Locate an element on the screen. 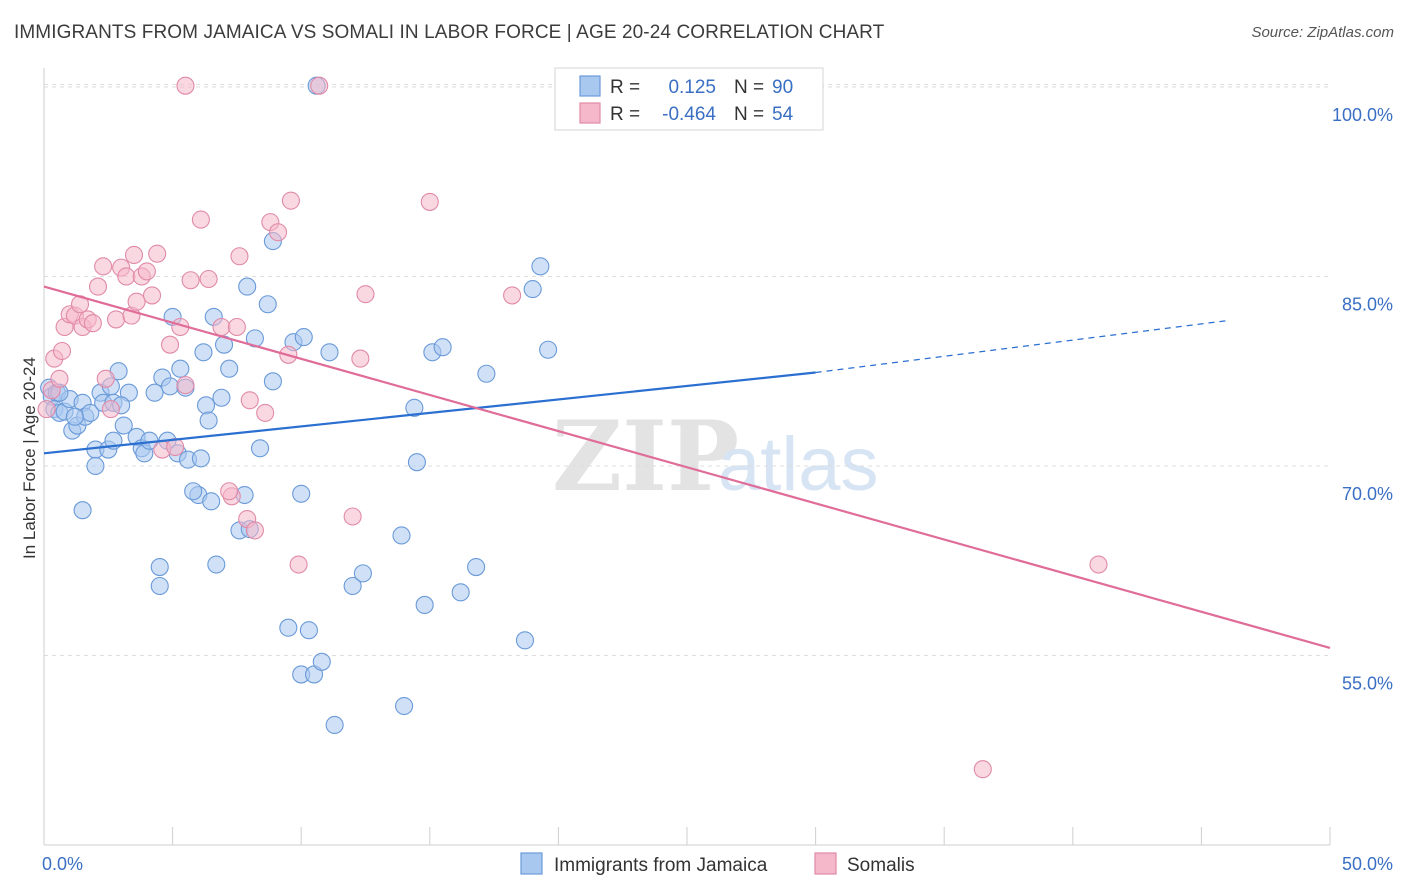  trend-line-jamaica is located at coordinates (429, 413).